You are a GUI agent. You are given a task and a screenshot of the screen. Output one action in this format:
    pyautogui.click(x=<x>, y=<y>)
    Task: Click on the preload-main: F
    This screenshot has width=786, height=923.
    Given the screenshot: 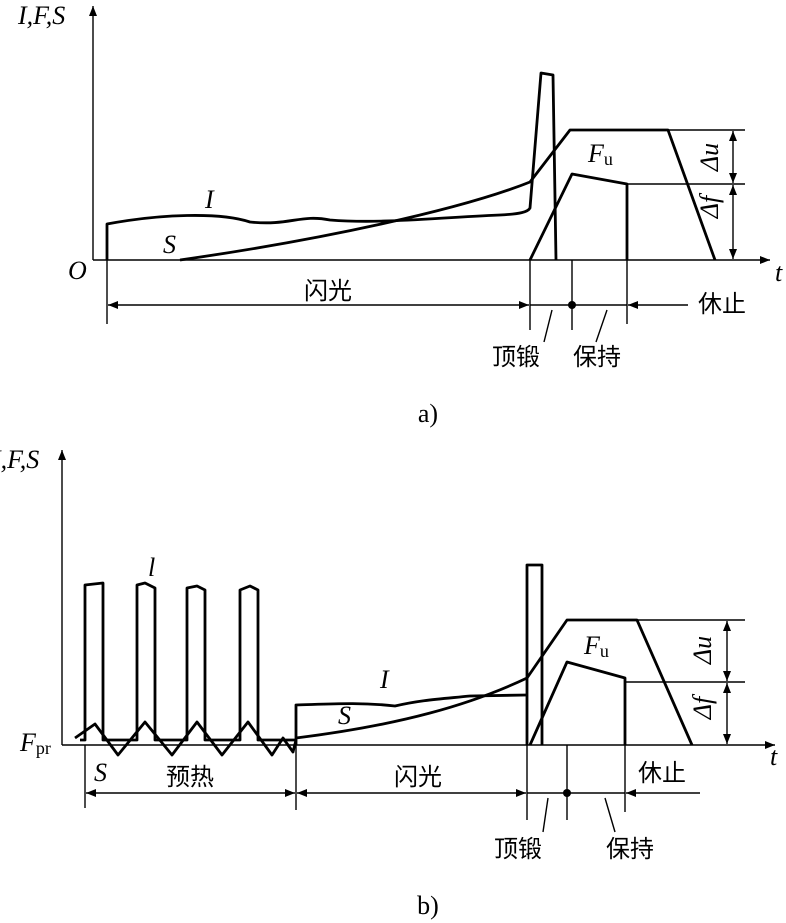 What is the action you would take?
    pyautogui.click(x=28, y=742)
    